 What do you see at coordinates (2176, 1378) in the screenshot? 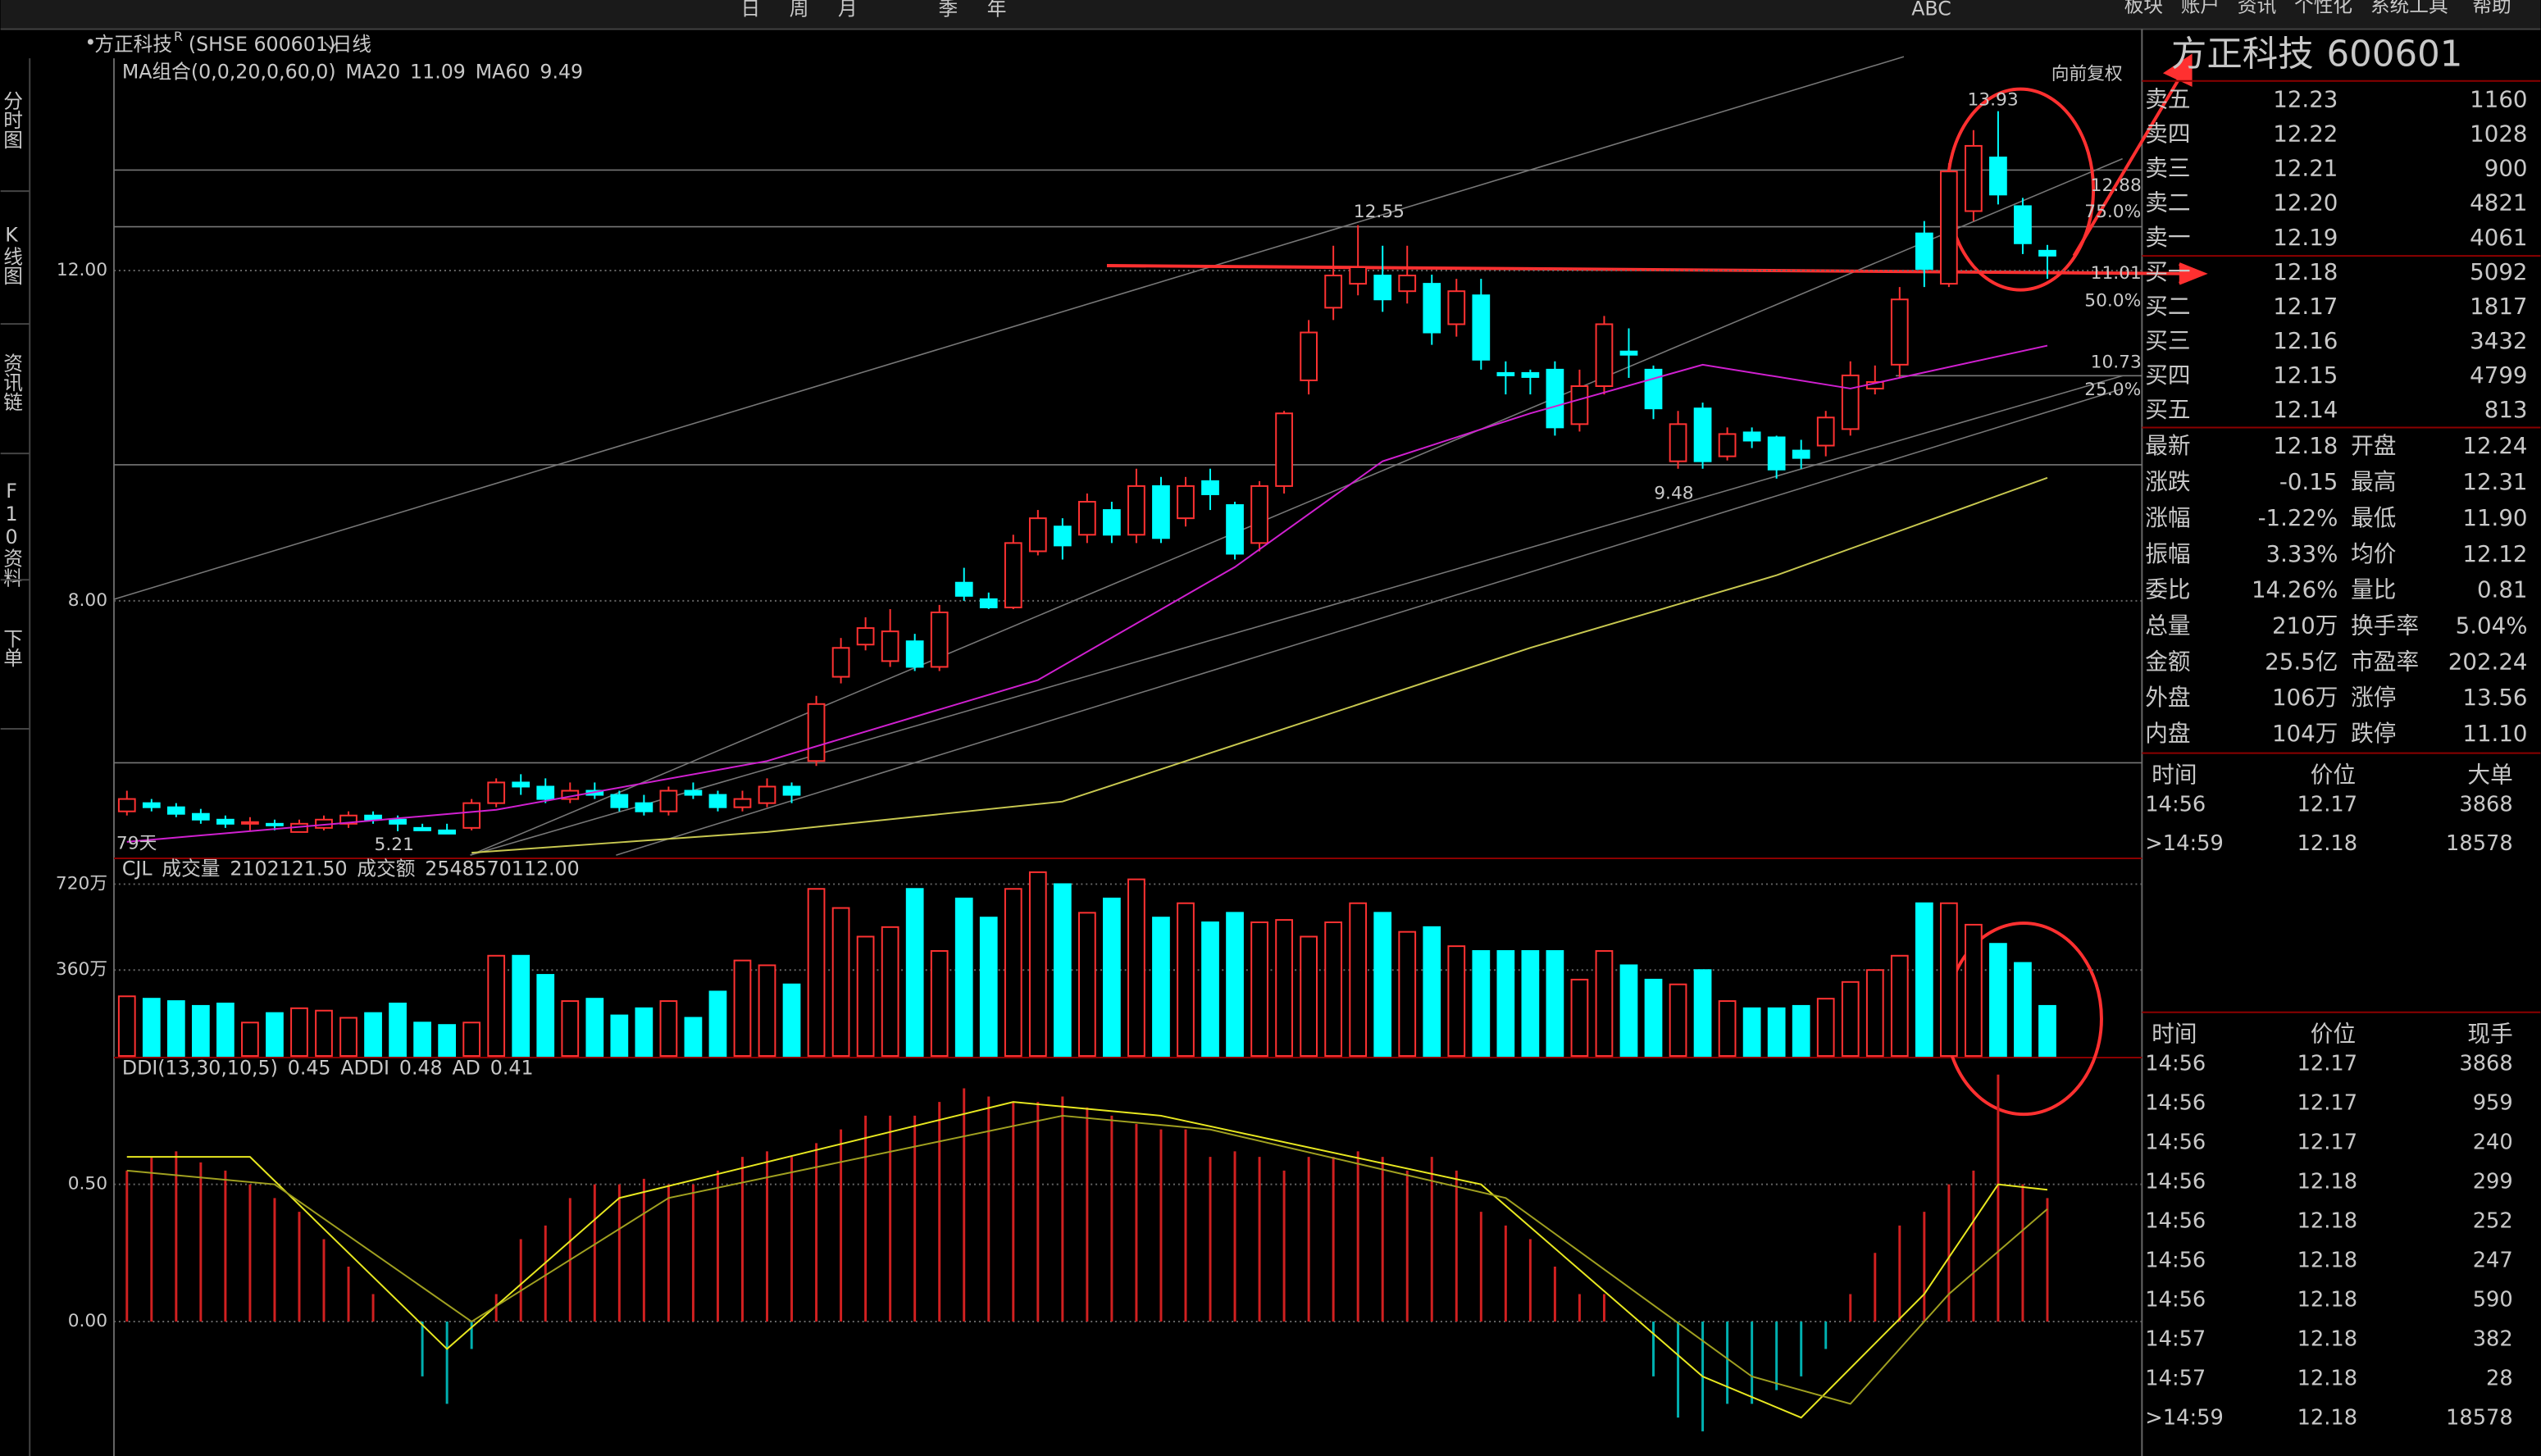
I see `row-time: 14:57` at bounding box center [2176, 1378].